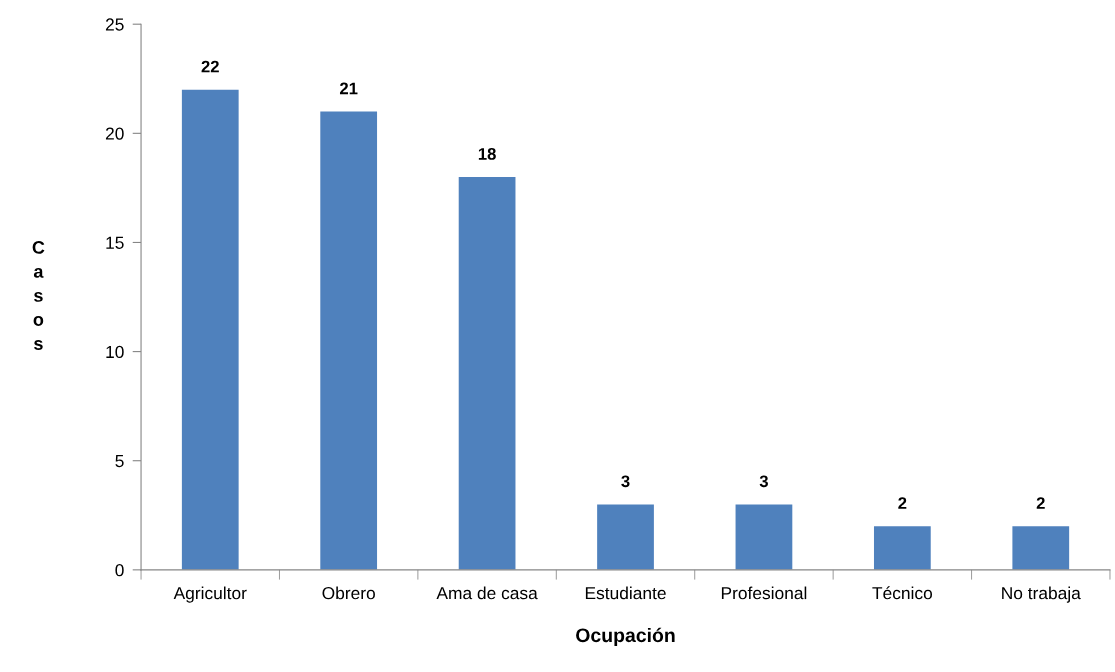  What do you see at coordinates (902, 593) in the screenshot?
I see `x-tick-label: Técnico` at bounding box center [902, 593].